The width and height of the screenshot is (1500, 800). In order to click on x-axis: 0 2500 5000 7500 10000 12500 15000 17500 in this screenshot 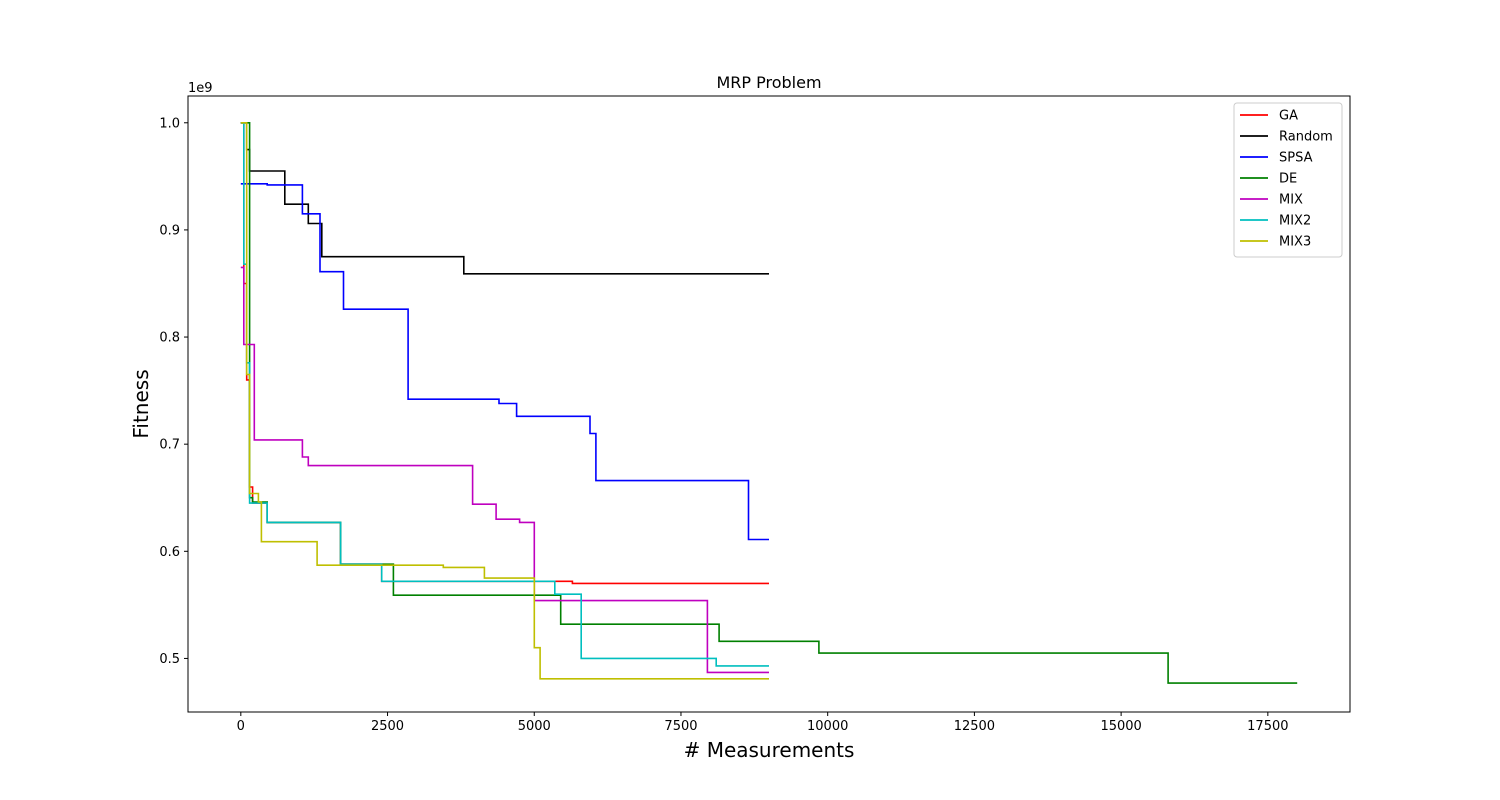, I will do `click(763, 723)`.